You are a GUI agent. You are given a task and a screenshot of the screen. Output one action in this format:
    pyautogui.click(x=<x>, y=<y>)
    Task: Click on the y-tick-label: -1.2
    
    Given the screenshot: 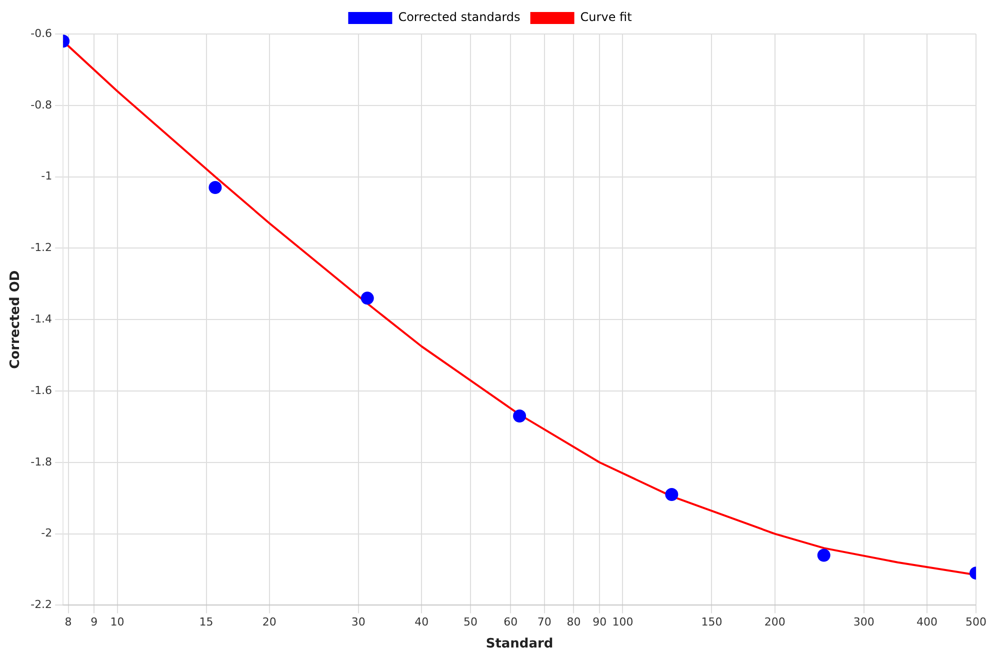 What is the action you would take?
    pyautogui.click(x=41, y=247)
    